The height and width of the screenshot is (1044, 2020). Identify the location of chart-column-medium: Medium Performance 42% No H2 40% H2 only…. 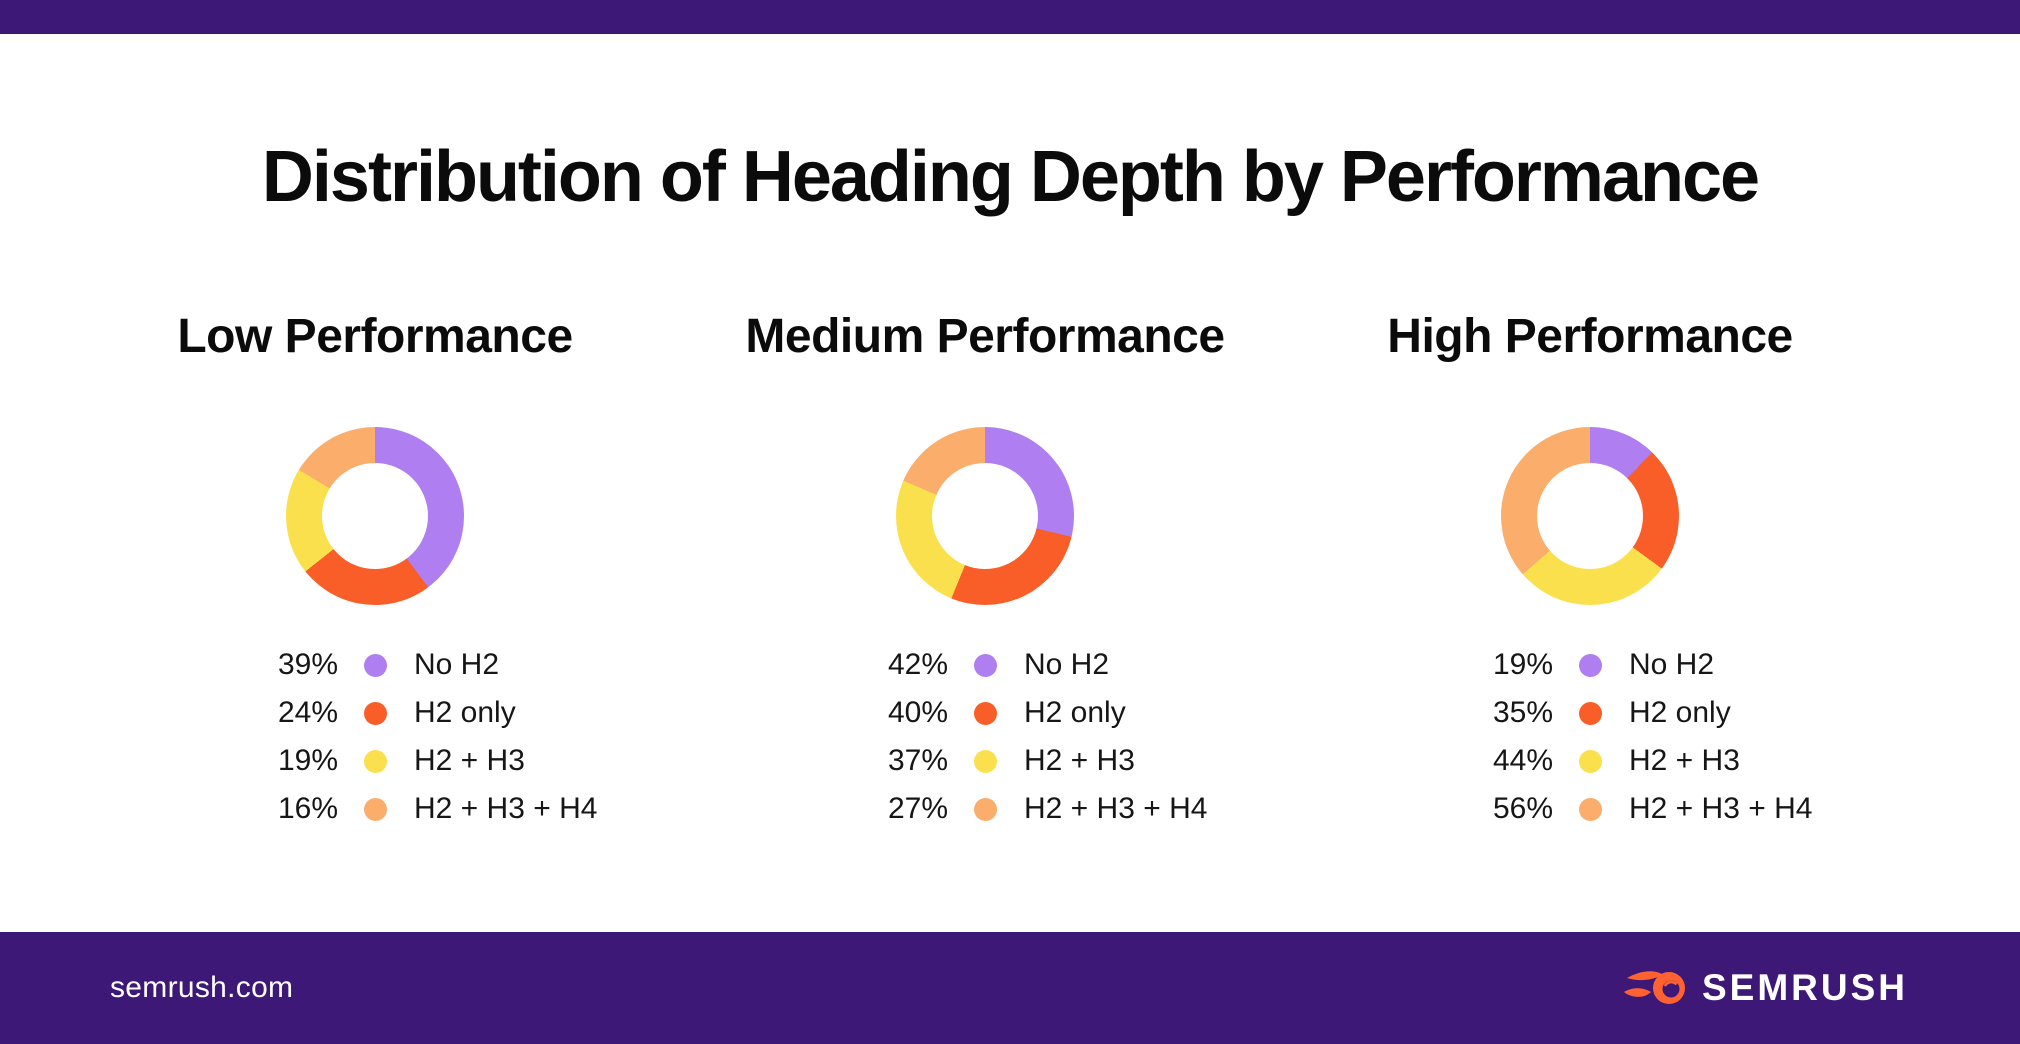
(985, 570).